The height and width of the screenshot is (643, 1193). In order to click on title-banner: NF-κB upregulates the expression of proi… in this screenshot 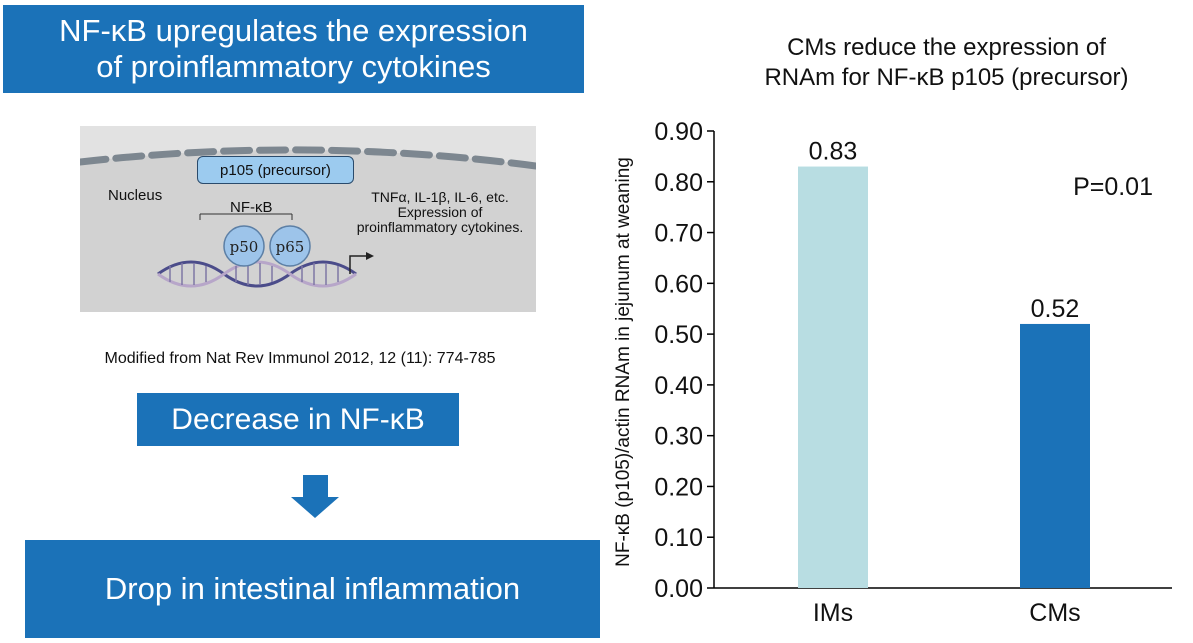, I will do `click(293, 49)`.